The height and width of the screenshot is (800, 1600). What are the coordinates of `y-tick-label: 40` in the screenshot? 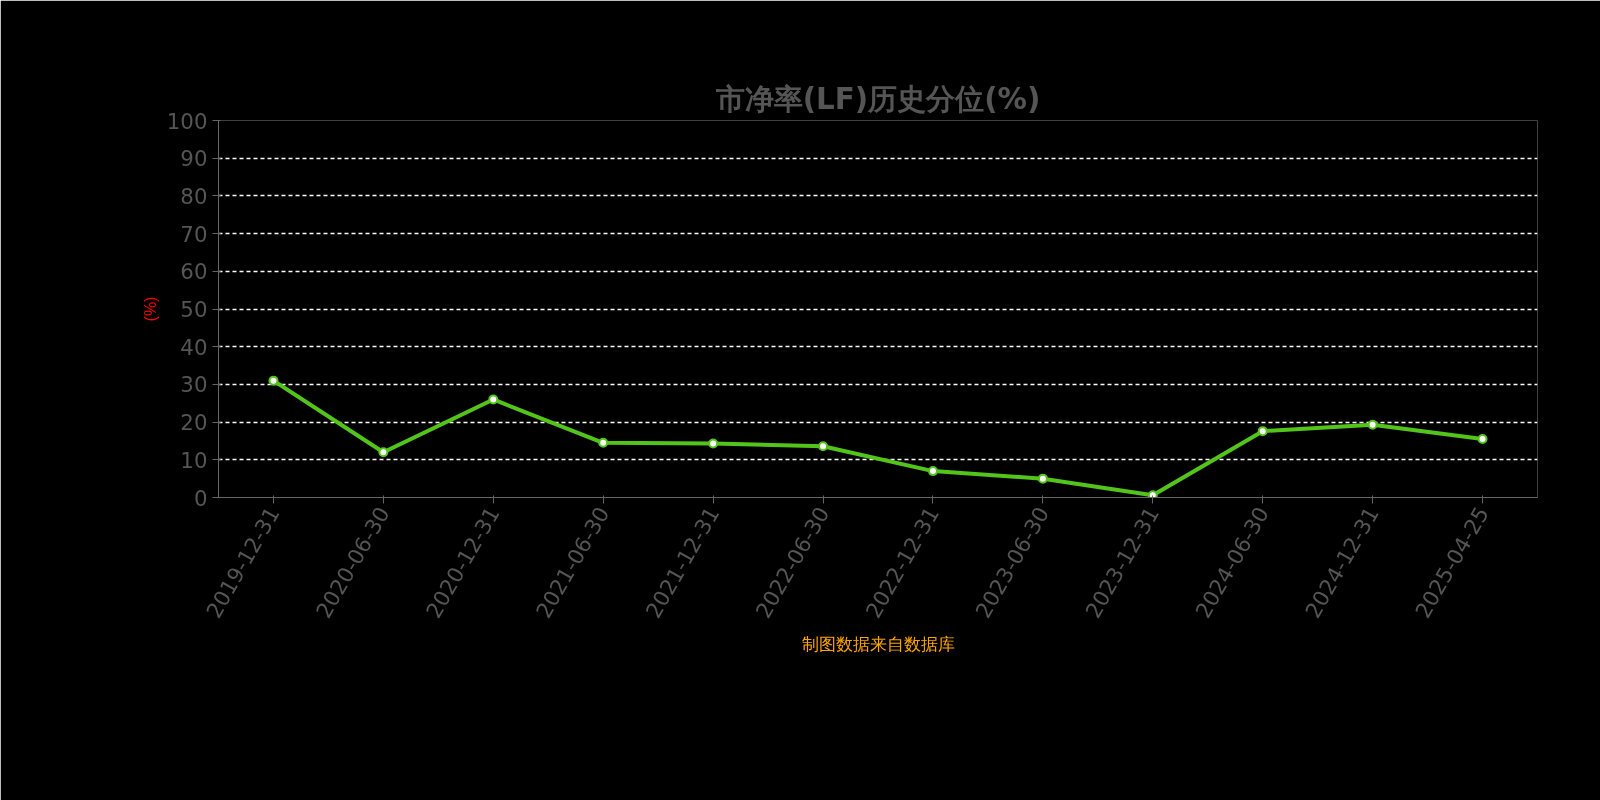 It's located at (194, 347).